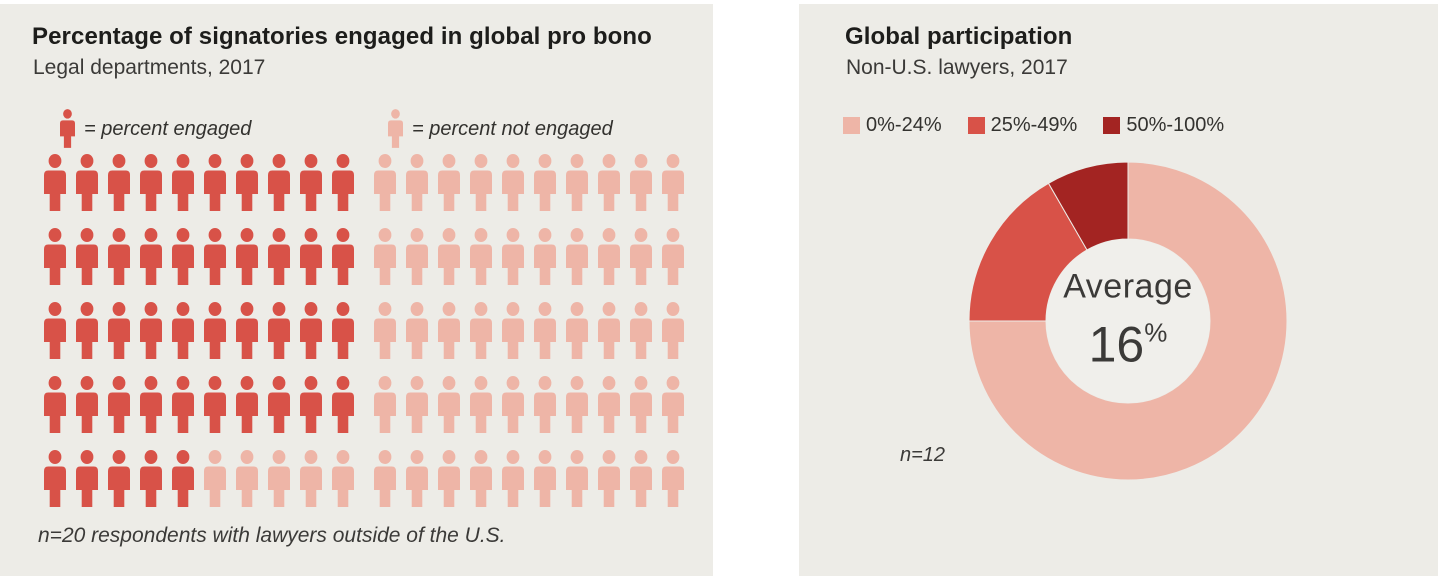 This screenshot has width=1438, height=582. I want to click on legend-label: 50%-100%, so click(1175, 125).